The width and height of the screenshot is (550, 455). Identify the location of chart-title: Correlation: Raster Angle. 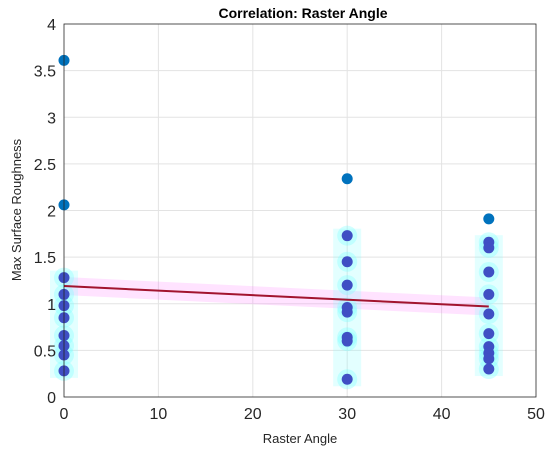
(302, 13).